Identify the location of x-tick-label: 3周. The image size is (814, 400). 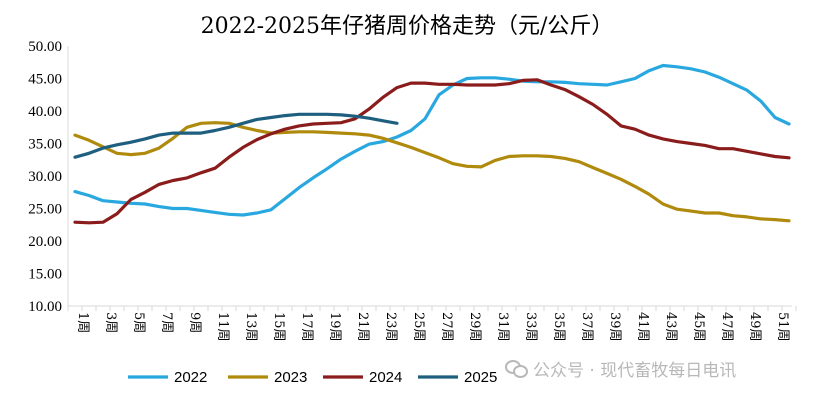
(110, 322).